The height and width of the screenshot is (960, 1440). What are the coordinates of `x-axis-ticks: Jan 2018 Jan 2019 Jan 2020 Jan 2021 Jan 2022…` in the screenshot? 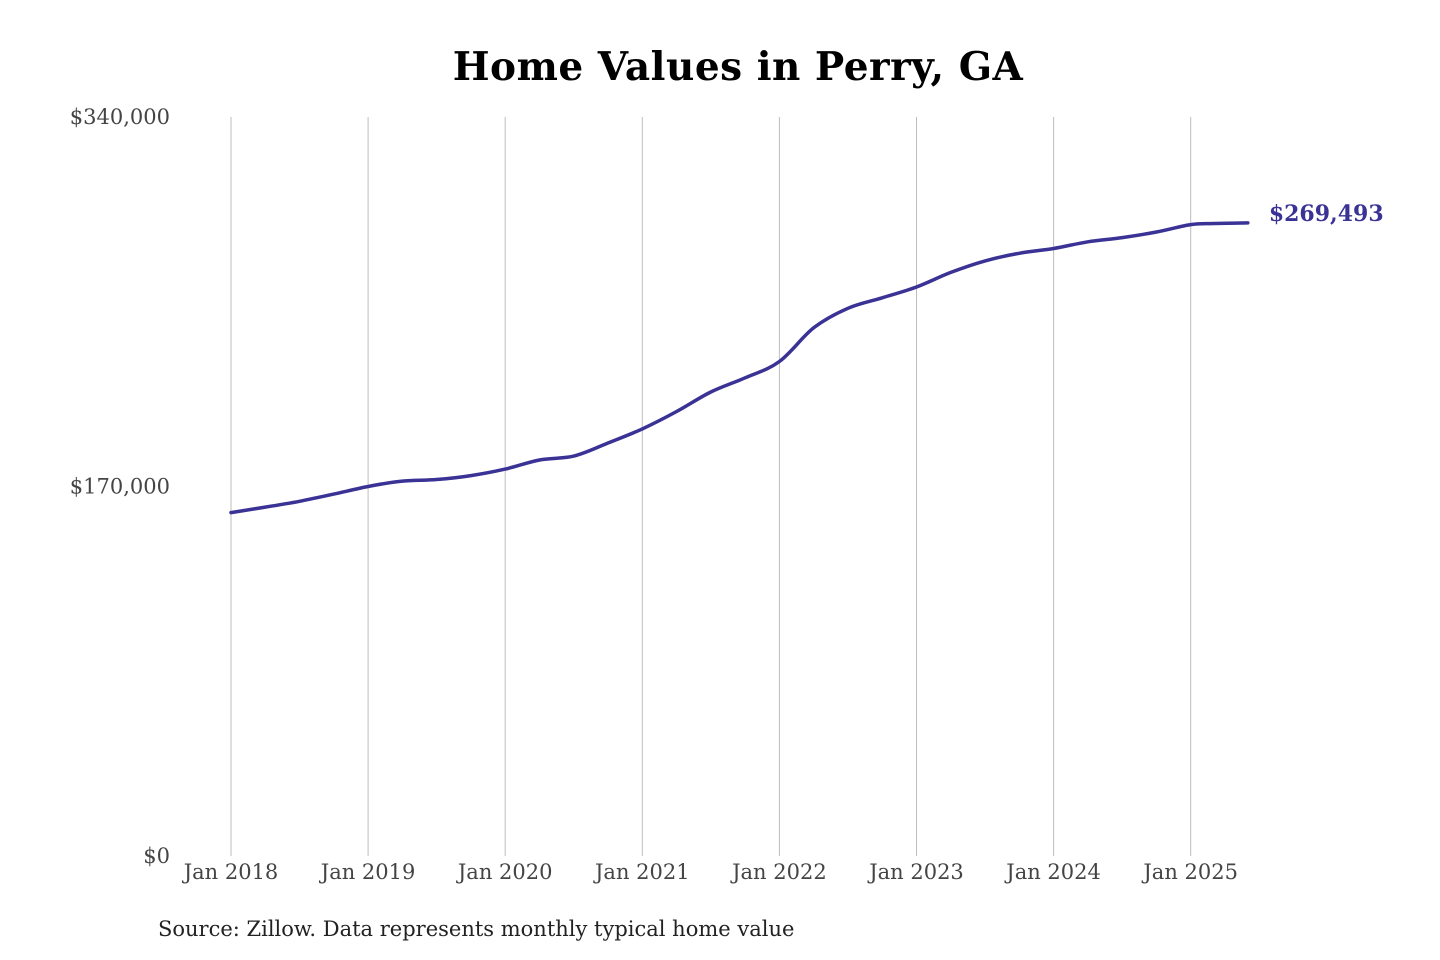 It's located at (710, 872).